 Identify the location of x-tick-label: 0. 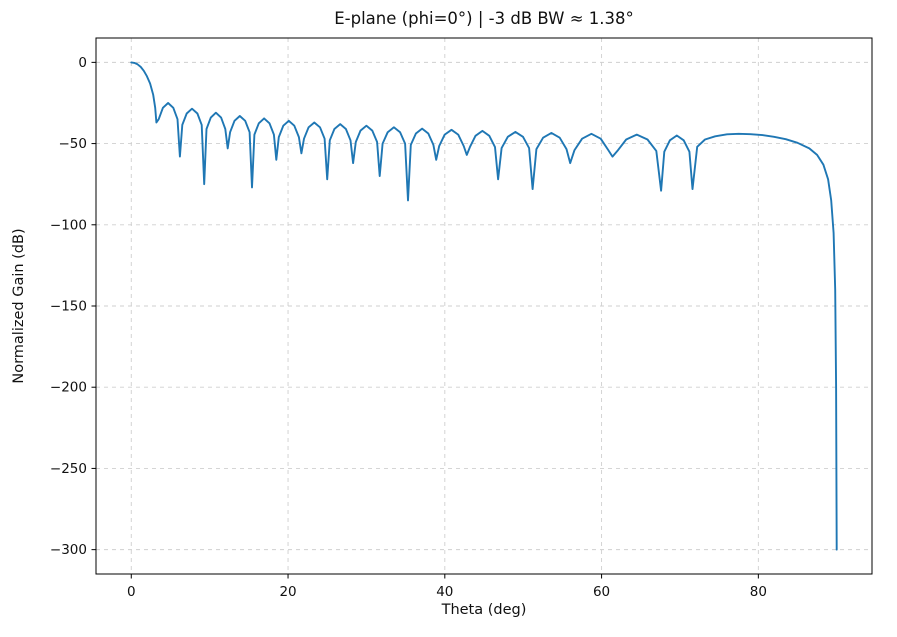
(131, 592).